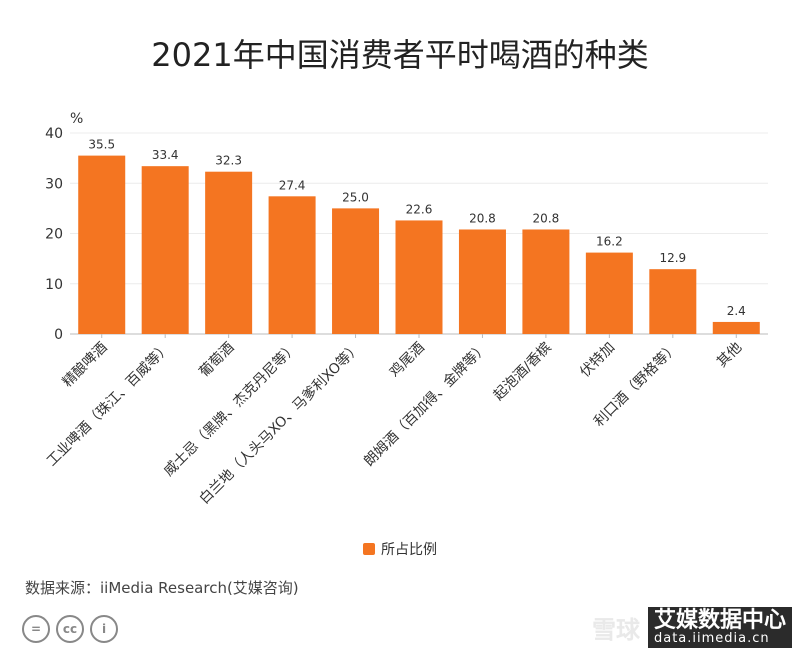 Image resolution: width=800 pixels, height=658 pixels. Describe the element at coordinates (54, 134) in the screenshot. I see `y-tick-label: 40` at that location.